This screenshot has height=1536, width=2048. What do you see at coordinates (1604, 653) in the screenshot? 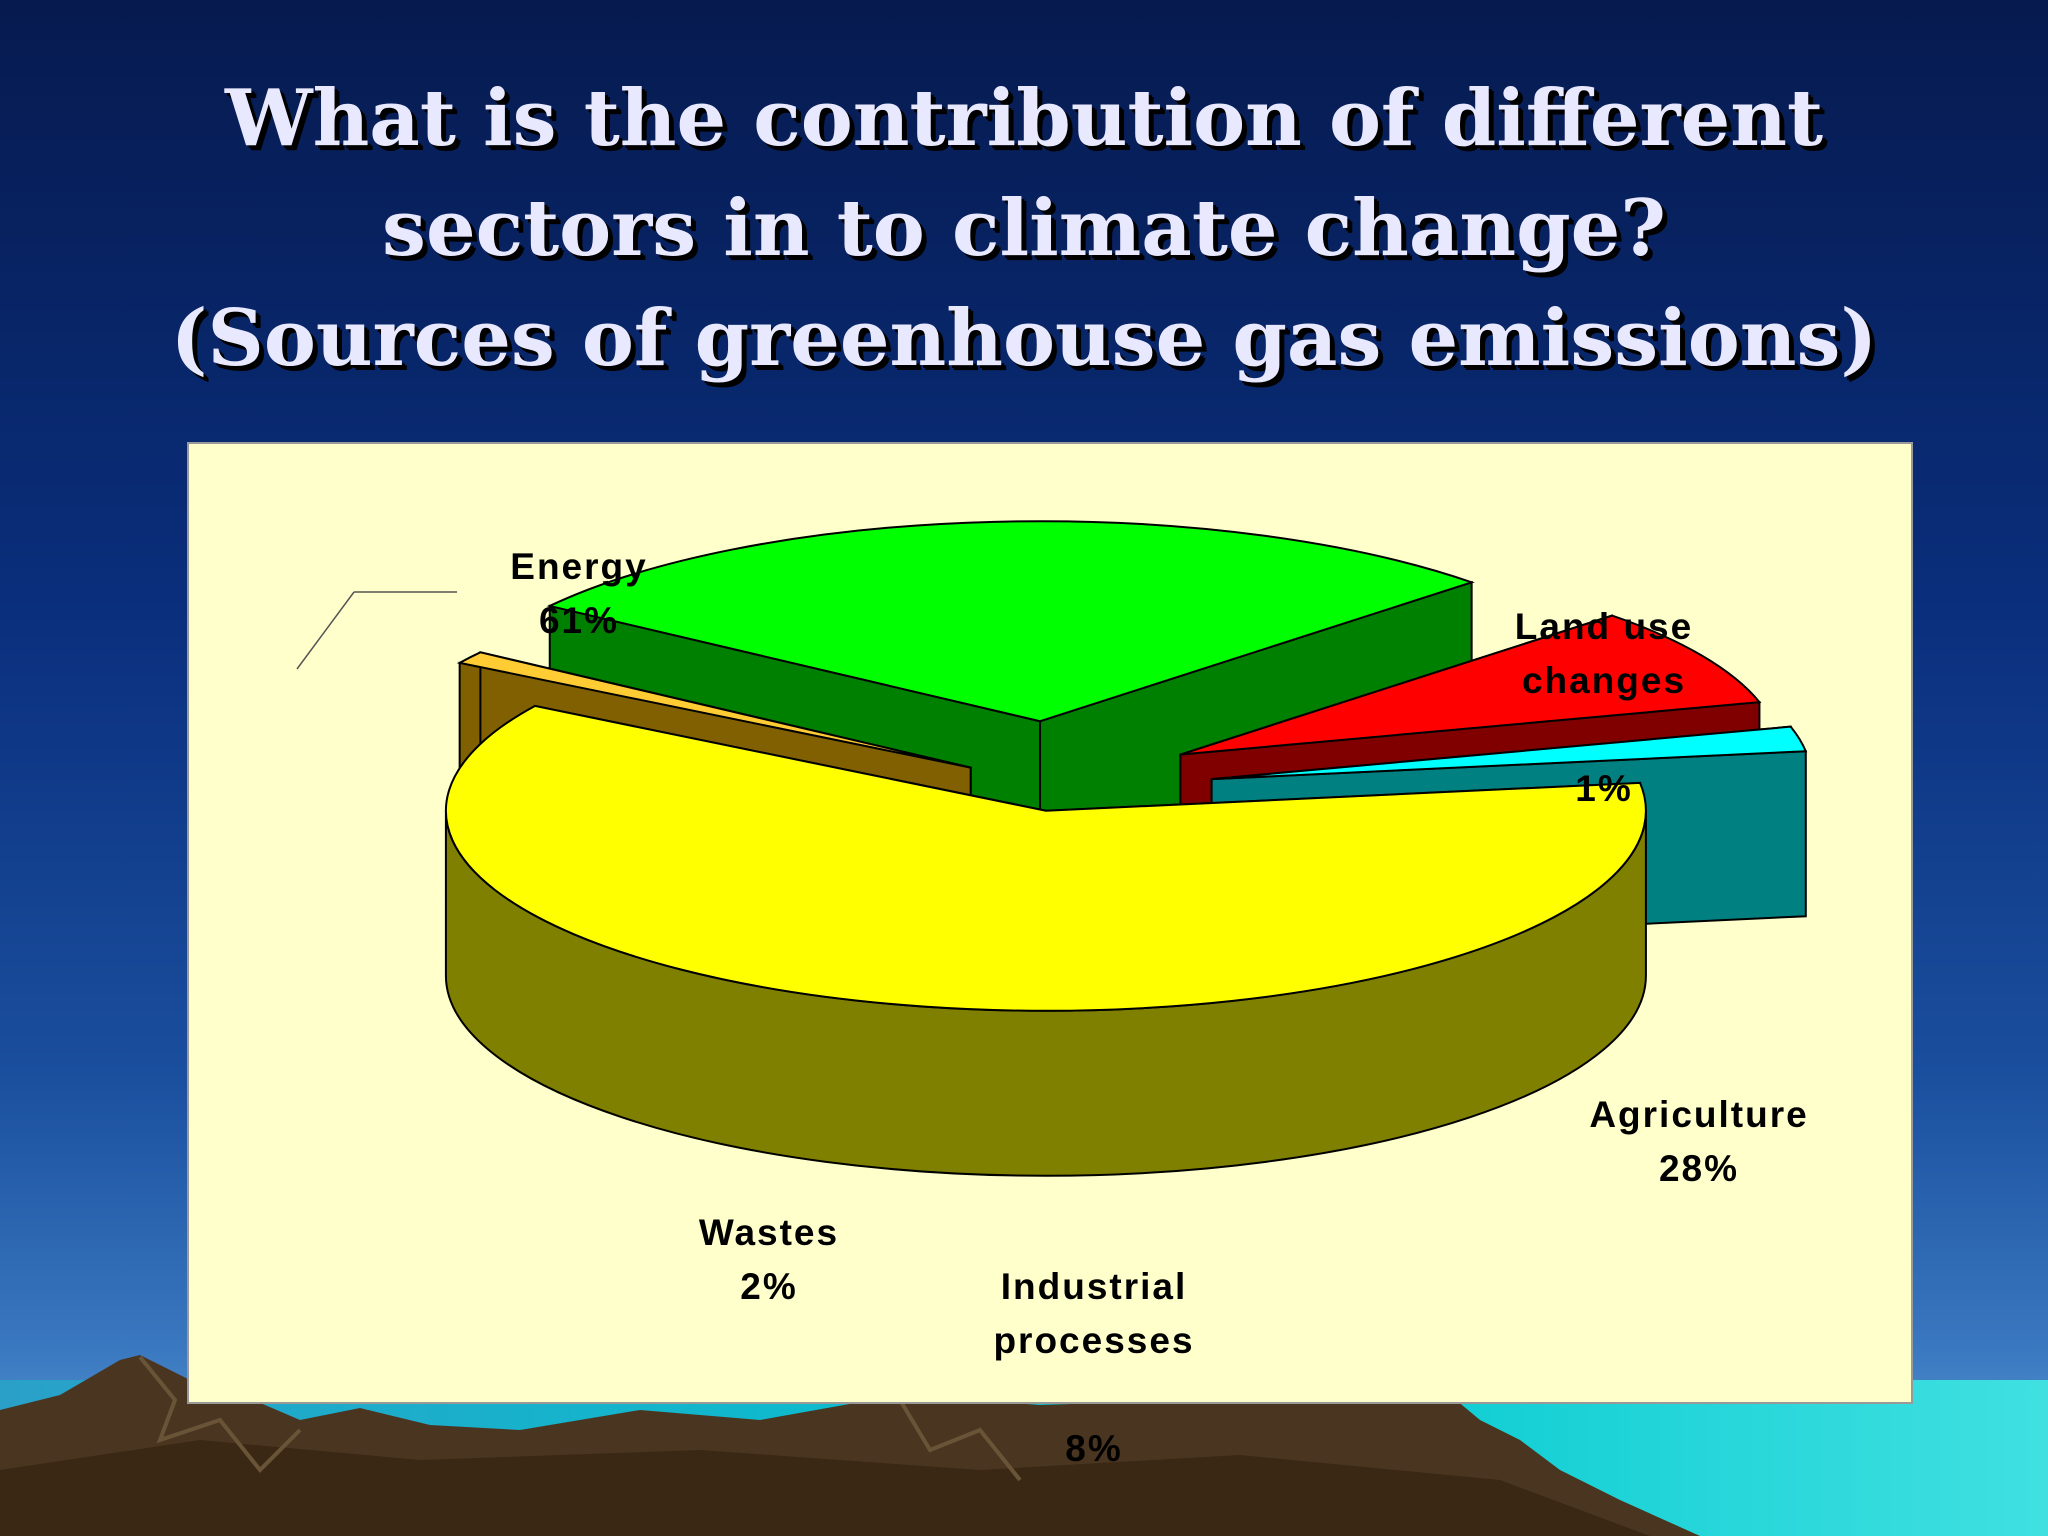
I see `label-land-use-name: Land use changes` at bounding box center [1604, 653].